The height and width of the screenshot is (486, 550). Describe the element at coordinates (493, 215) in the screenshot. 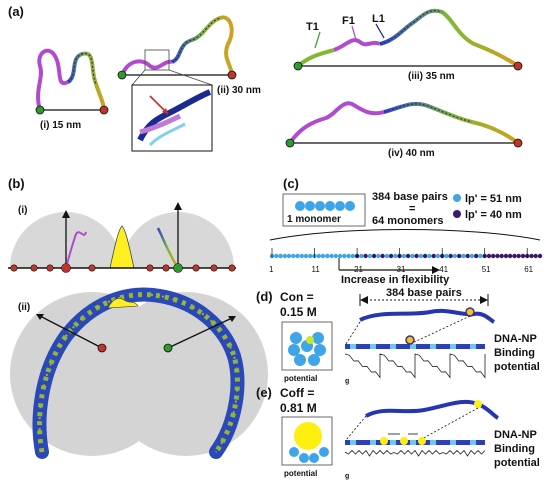

I see `legend-dark: lp' = 40 nm` at that location.